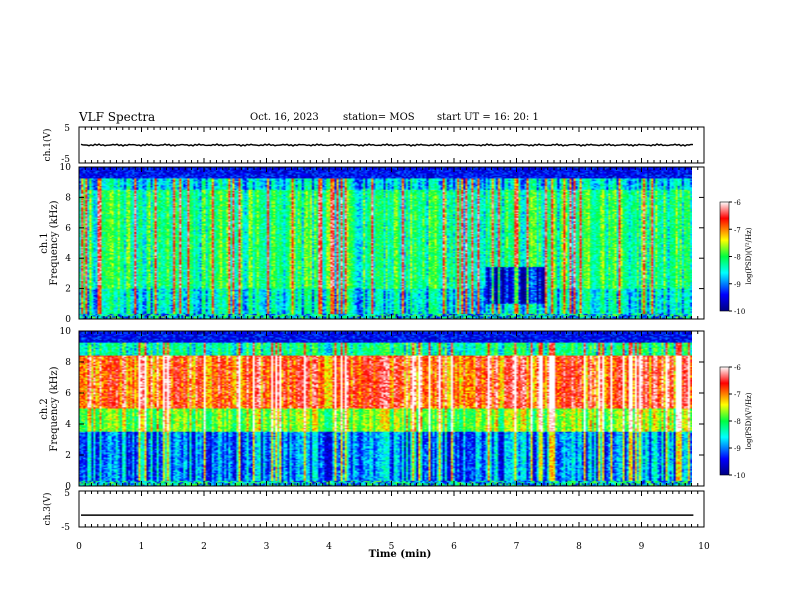 This screenshot has height=612, width=792. Describe the element at coordinates (387, 145) in the screenshot. I see `ch1-waveform-trace` at that location.